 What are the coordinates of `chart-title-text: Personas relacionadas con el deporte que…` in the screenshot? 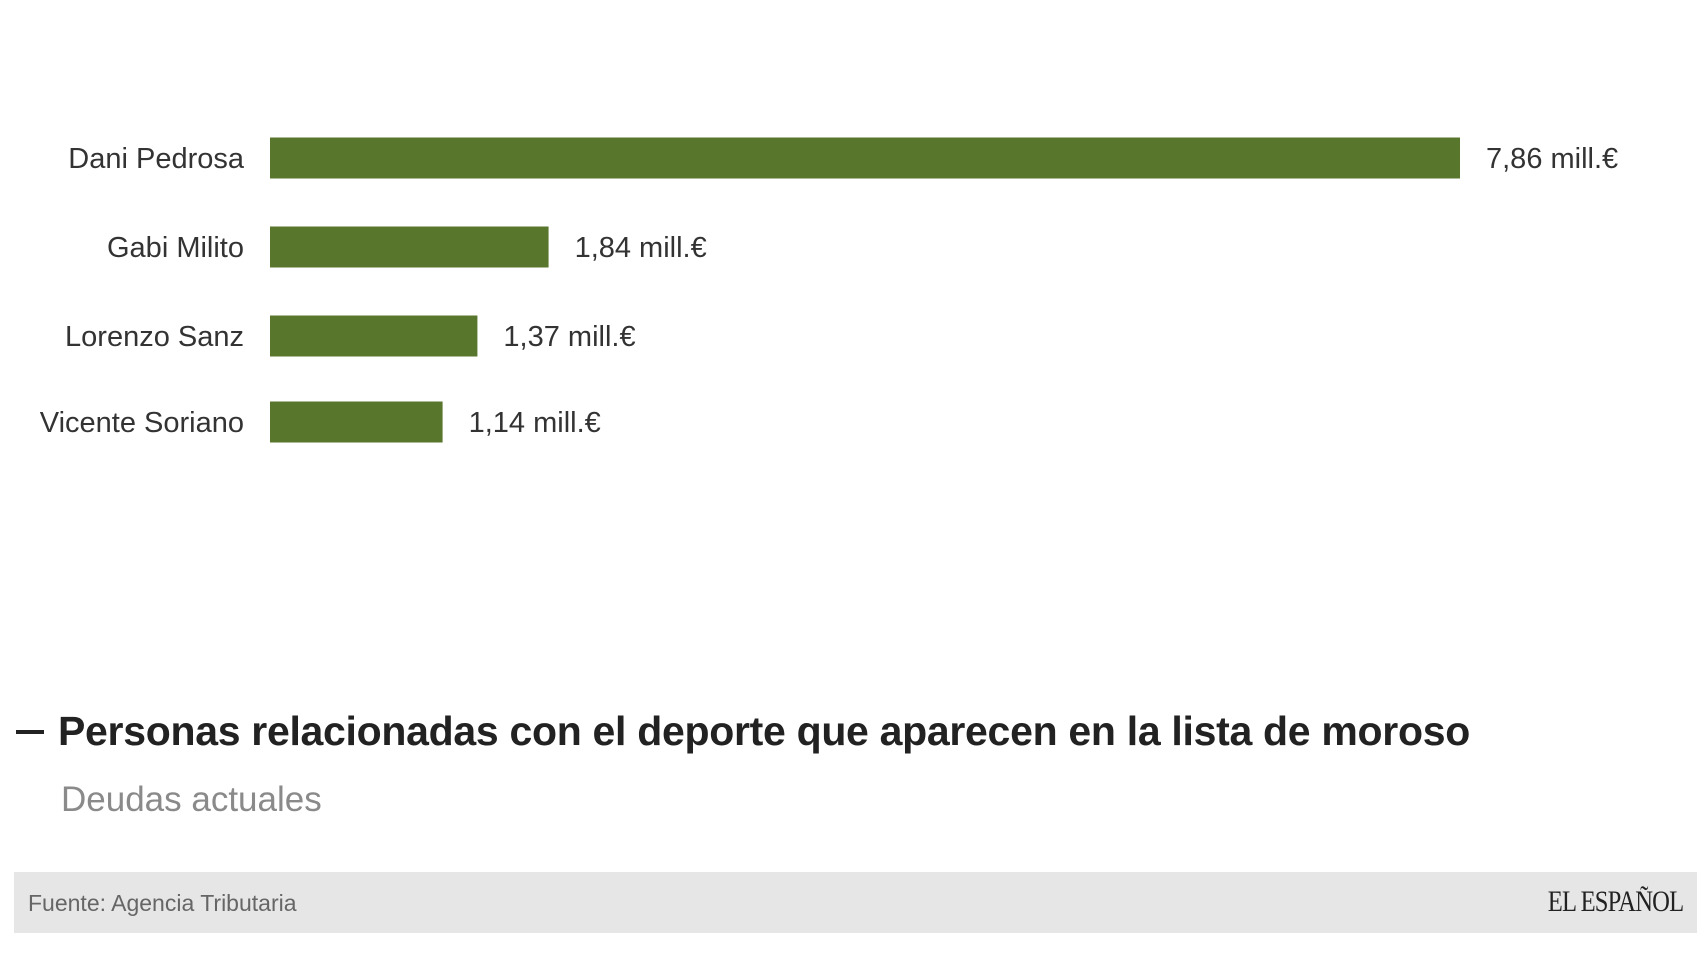 It's located at (764, 731).